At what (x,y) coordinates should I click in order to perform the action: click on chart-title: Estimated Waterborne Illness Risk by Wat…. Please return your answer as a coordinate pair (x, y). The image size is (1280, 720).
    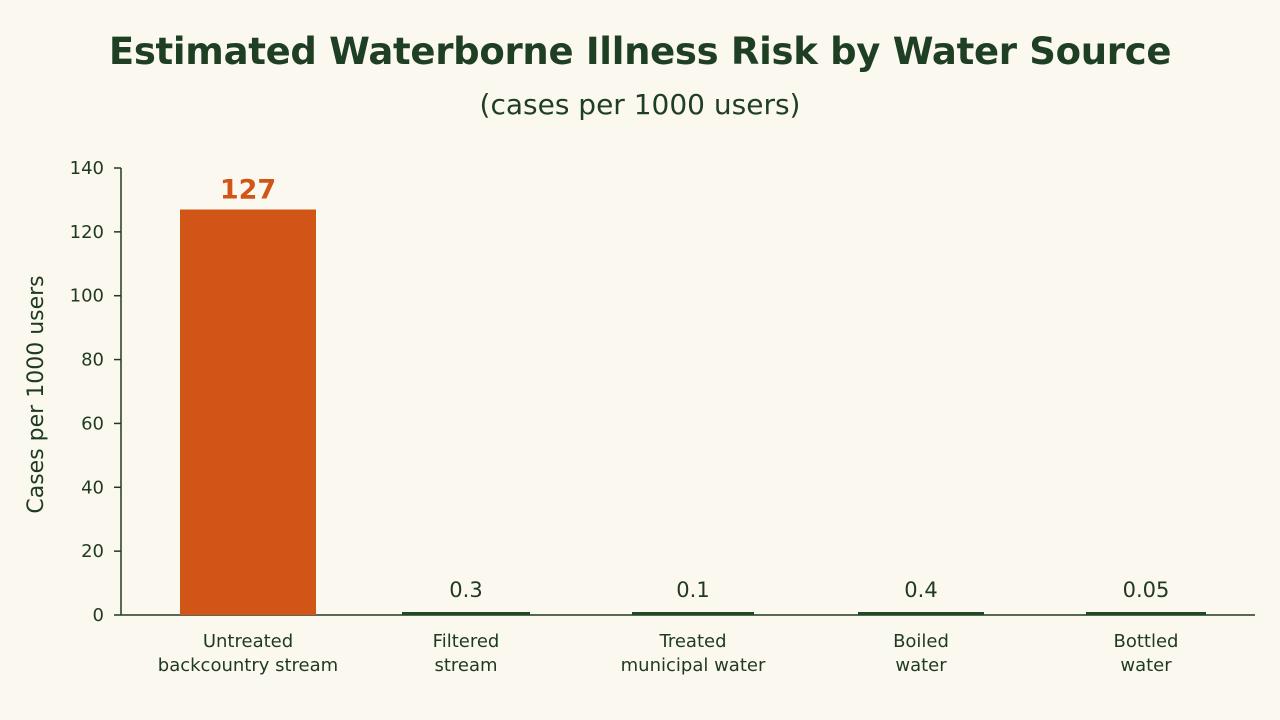
    Looking at the image, I should click on (640, 51).